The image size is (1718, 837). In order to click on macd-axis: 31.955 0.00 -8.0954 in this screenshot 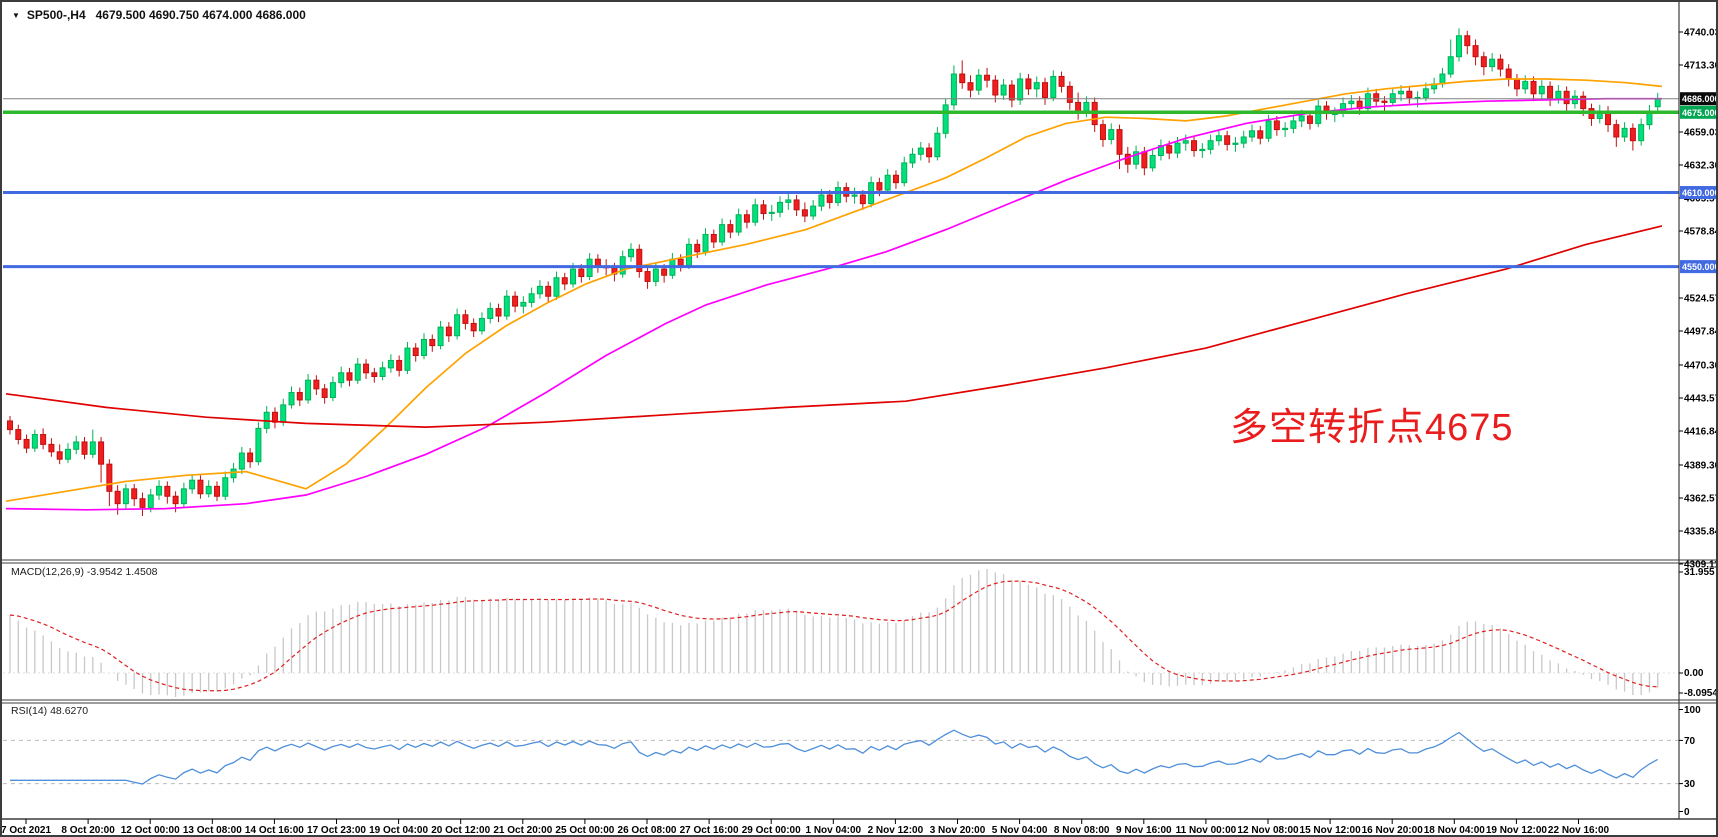, I will do `click(1697, 633)`.